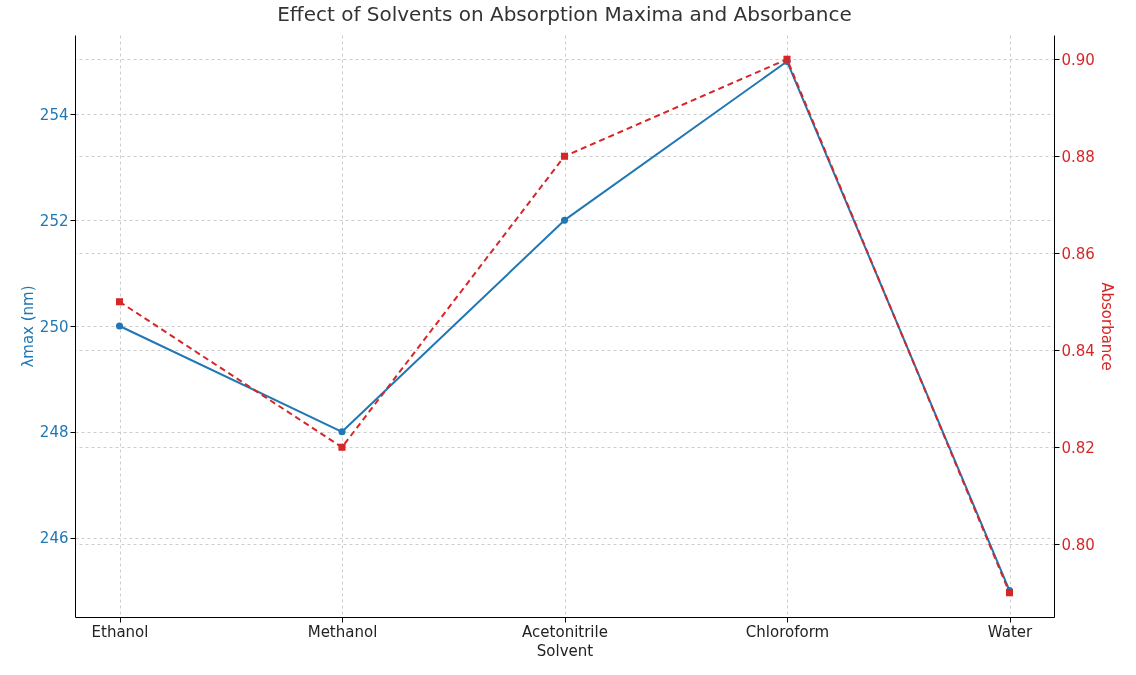 This screenshot has height=675, width=1136. Describe the element at coordinates (1078, 253) in the screenshot. I see `y2-tick-label: 0.86` at that location.